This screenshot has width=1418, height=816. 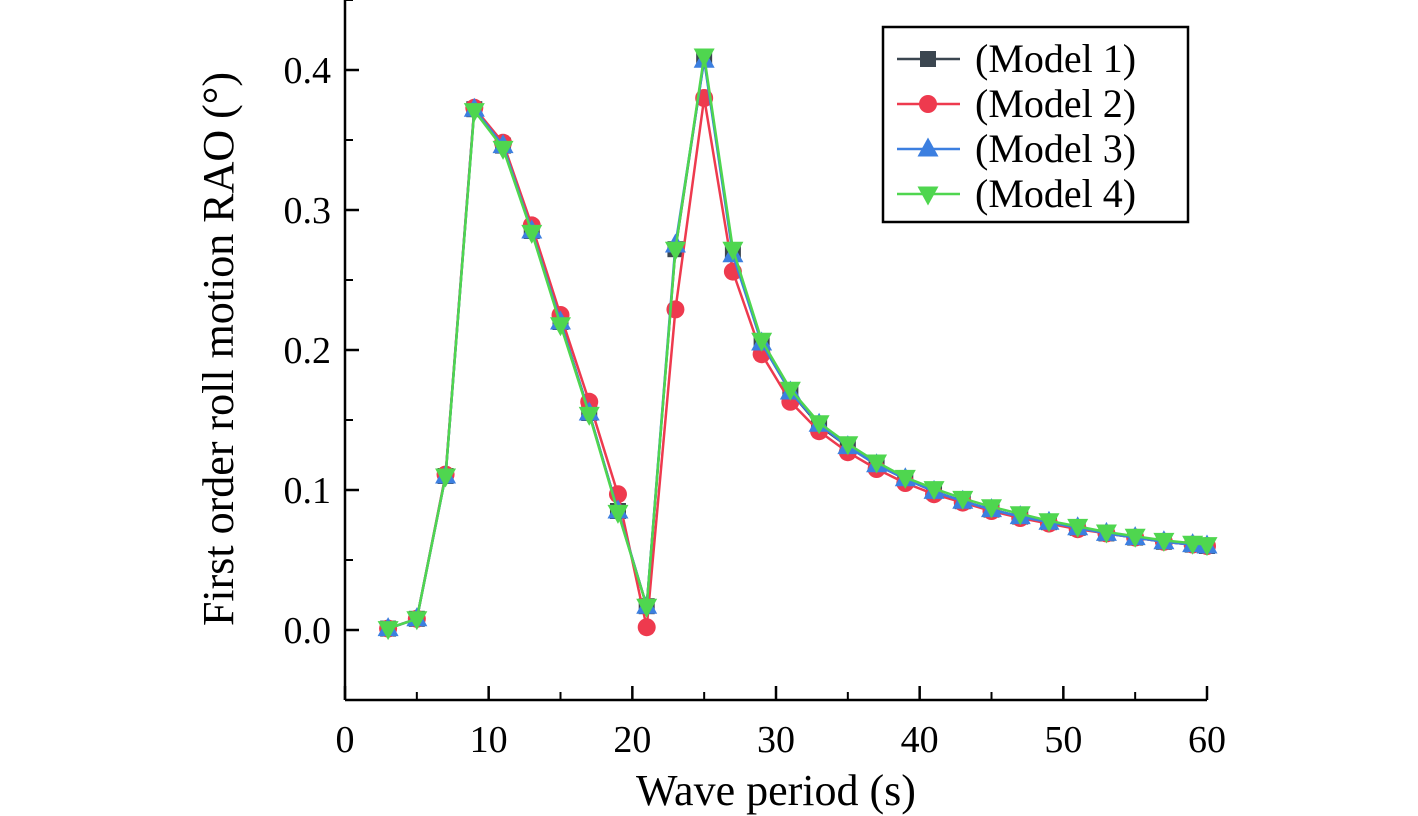 I want to click on x-axis-title: Wave period (s), so click(x=776, y=790).